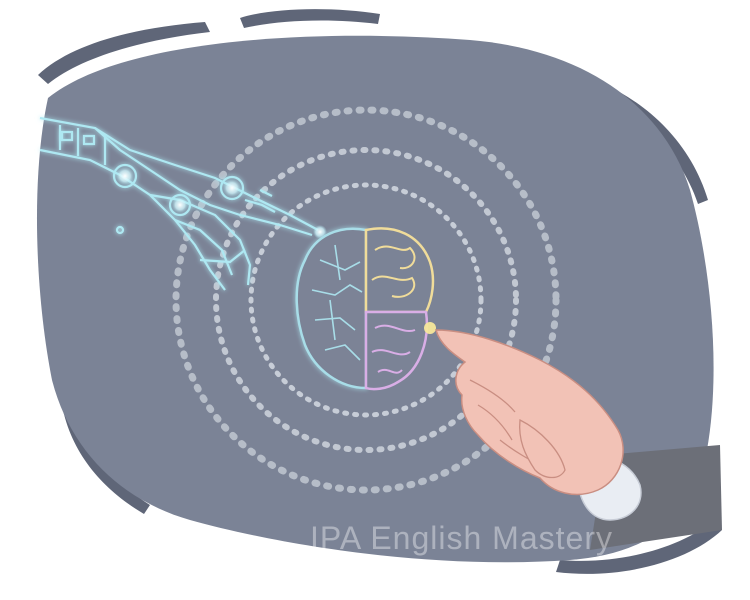  I want to click on frame-stroke-bottom-right, so click(639, 547).